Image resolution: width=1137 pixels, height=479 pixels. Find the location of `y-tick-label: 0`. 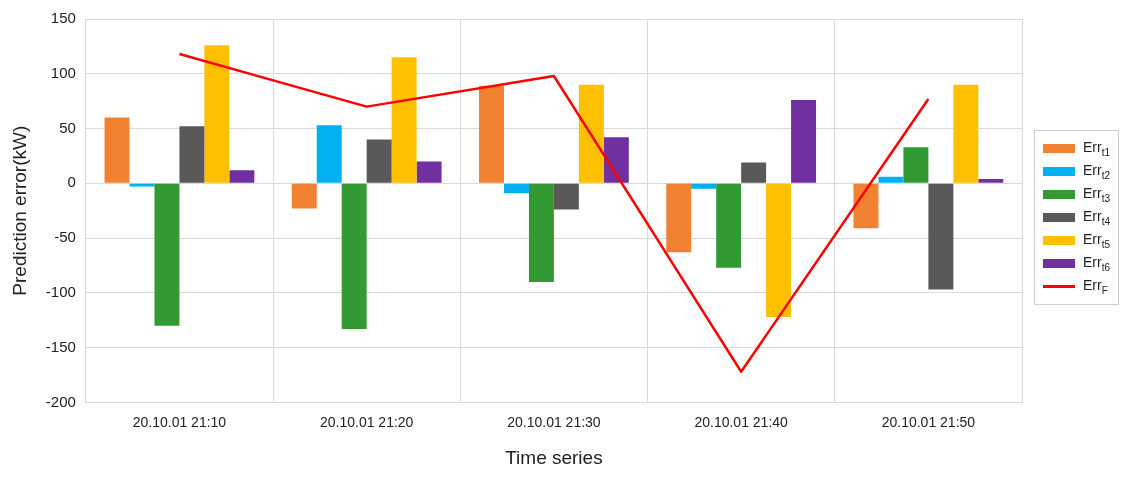

y-tick-label: 0 is located at coordinates (71, 182).